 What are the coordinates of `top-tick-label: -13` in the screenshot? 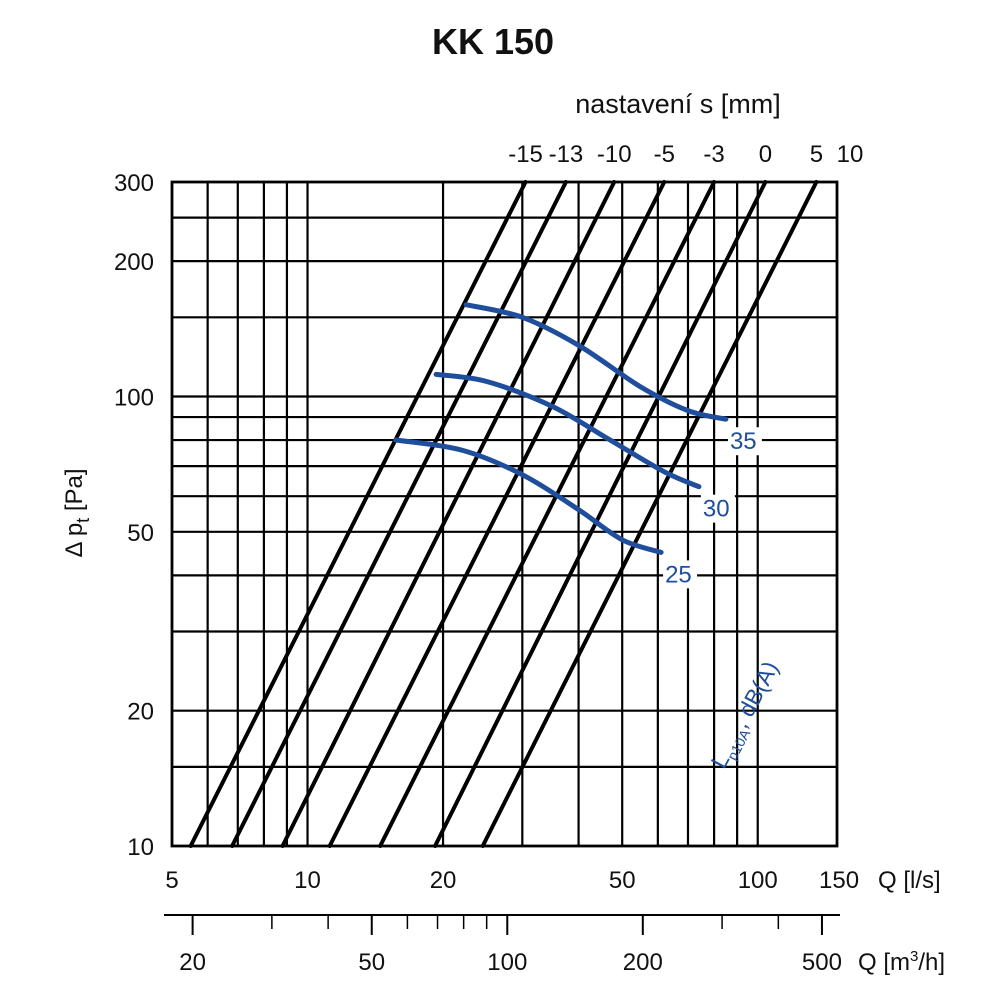 It's located at (566, 154).